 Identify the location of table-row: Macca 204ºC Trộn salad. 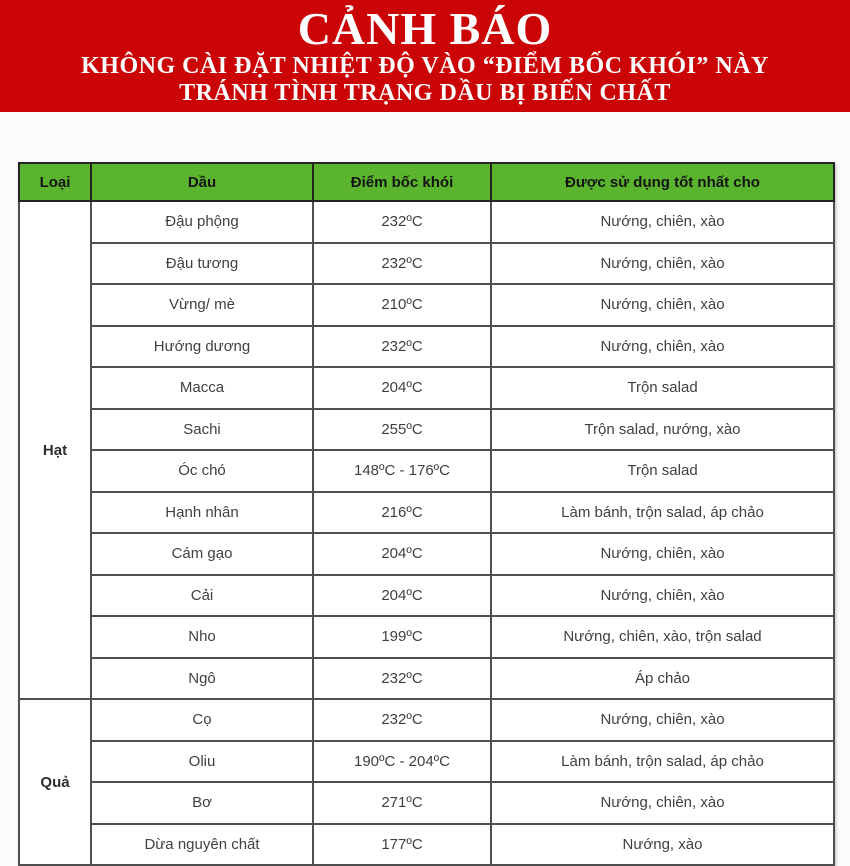
(427, 388).